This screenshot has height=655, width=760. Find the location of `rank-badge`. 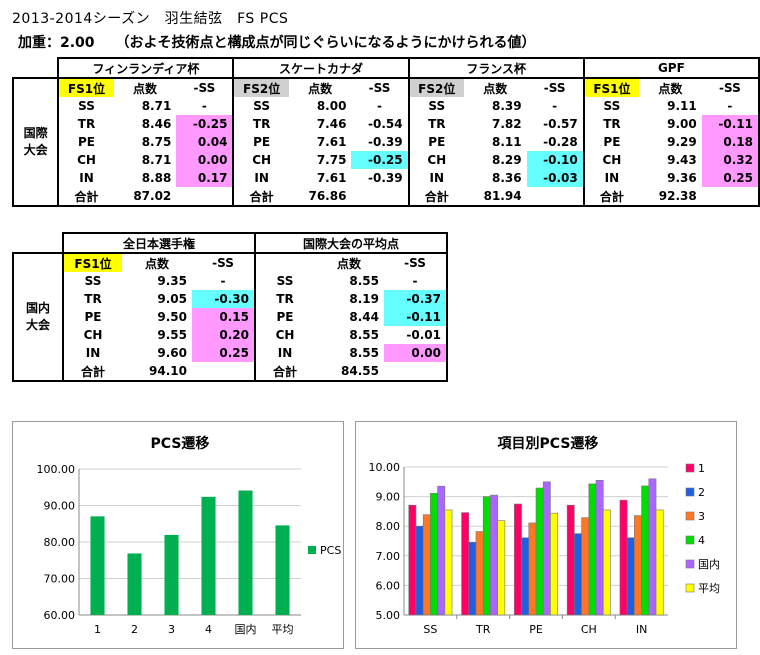

rank-badge is located at coordinates (284, 262).